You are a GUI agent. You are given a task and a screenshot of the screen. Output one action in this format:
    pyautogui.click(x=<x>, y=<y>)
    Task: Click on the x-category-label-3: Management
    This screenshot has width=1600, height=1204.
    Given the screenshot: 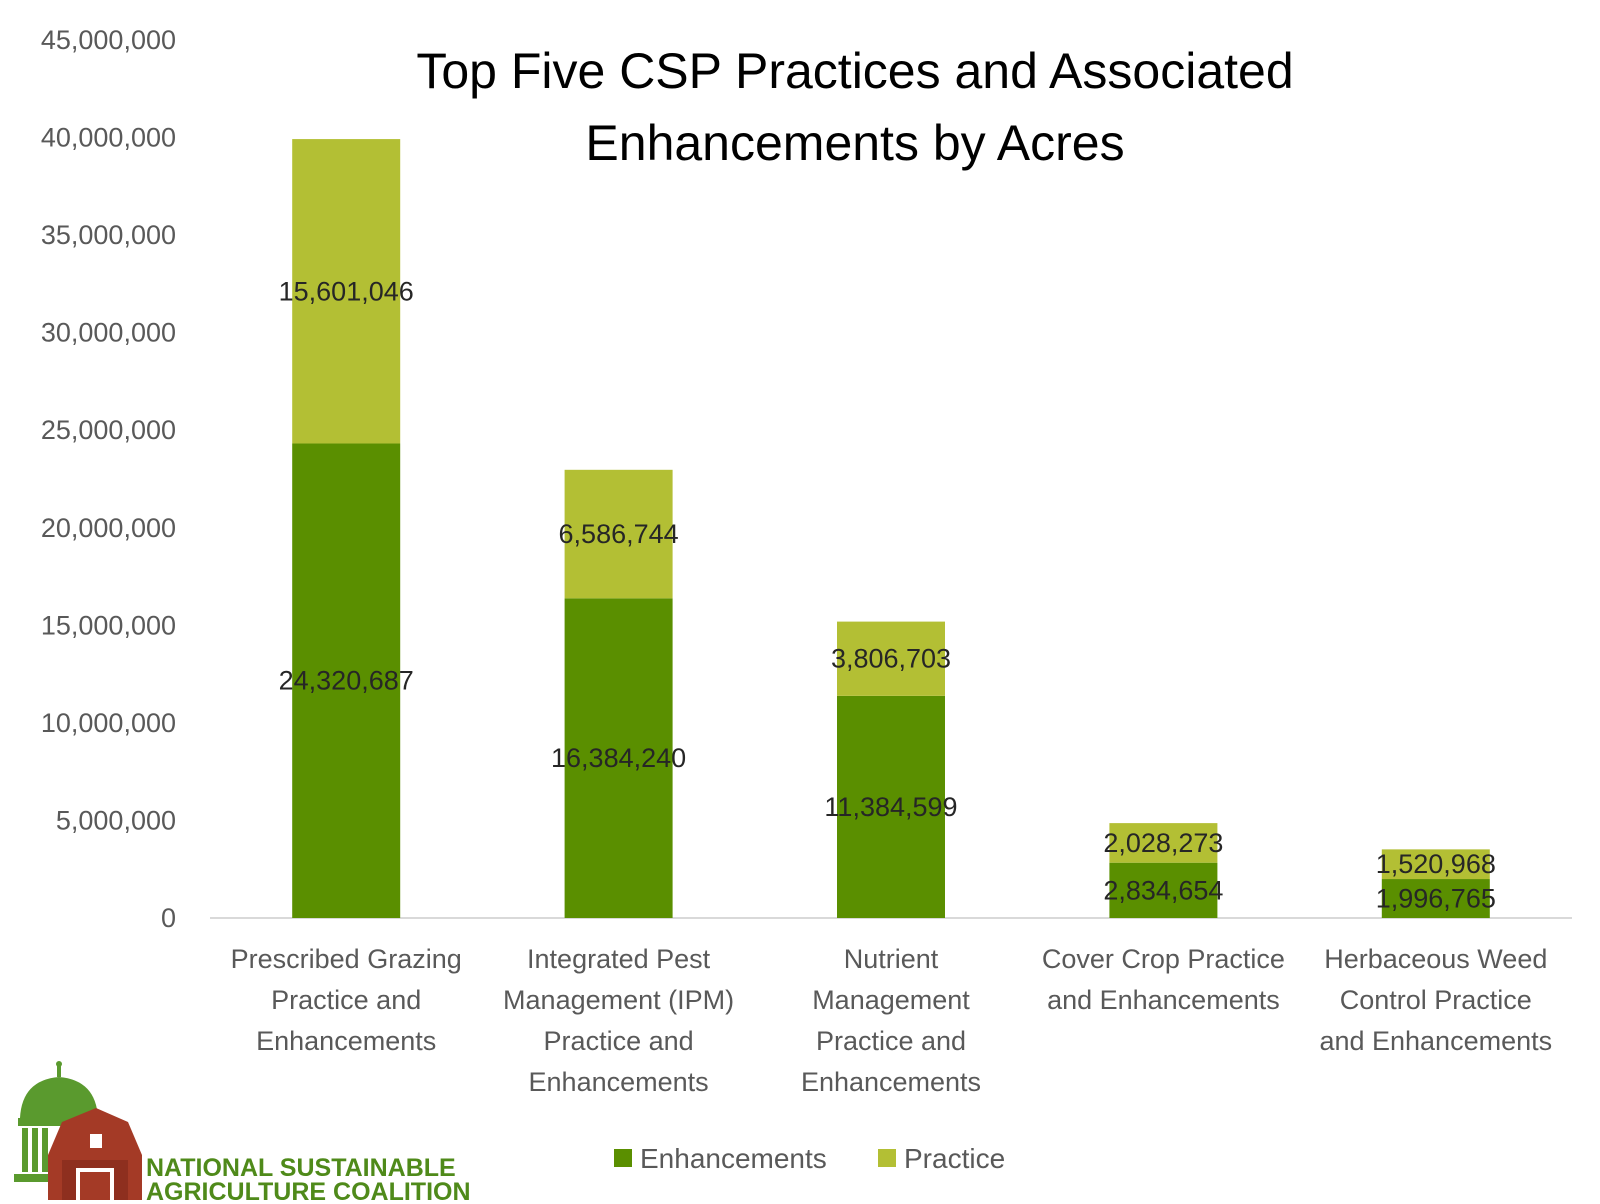 What is the action you would take?
    pyautogui.click(x=891, y=1000)
    